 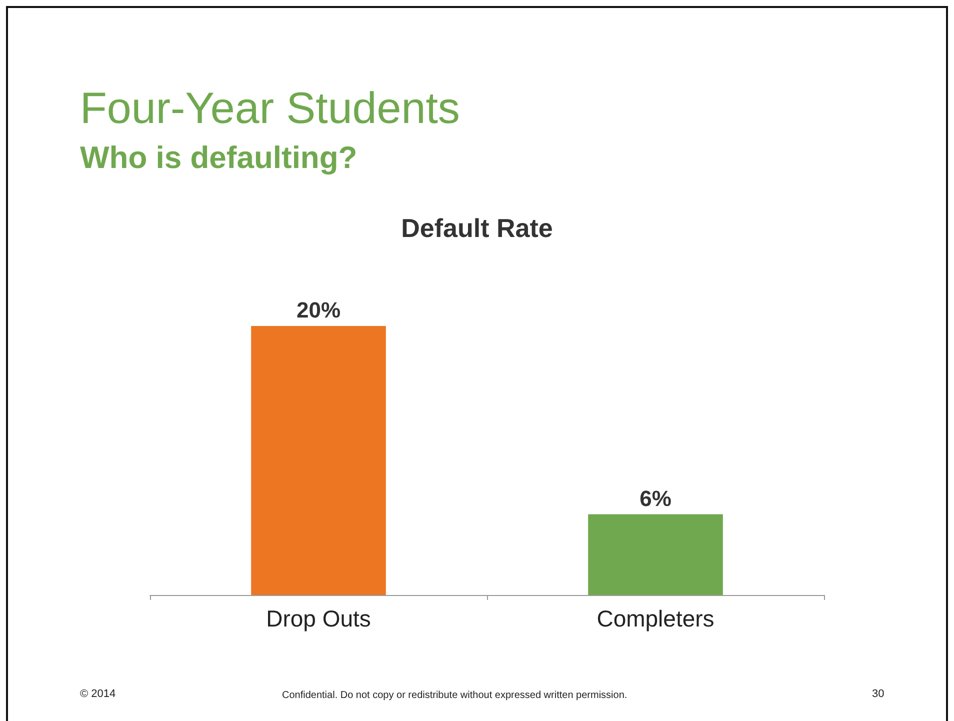 I want to click on text: Confidential. Do not copy or redistribute without expressed written permission., so click(x=455, y=695).